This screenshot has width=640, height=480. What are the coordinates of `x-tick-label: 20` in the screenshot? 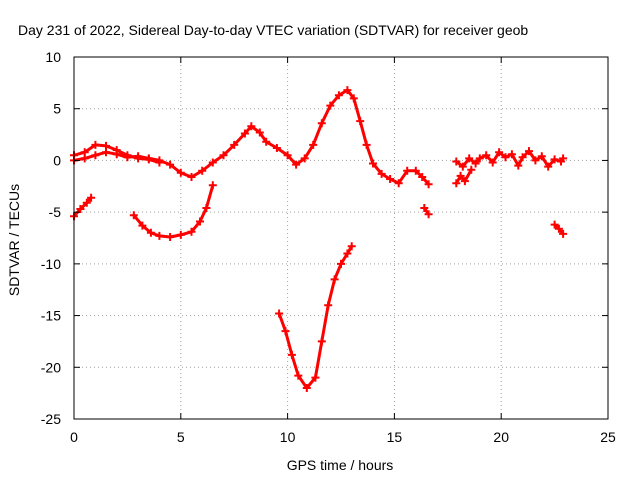 It's located at (501, 437).